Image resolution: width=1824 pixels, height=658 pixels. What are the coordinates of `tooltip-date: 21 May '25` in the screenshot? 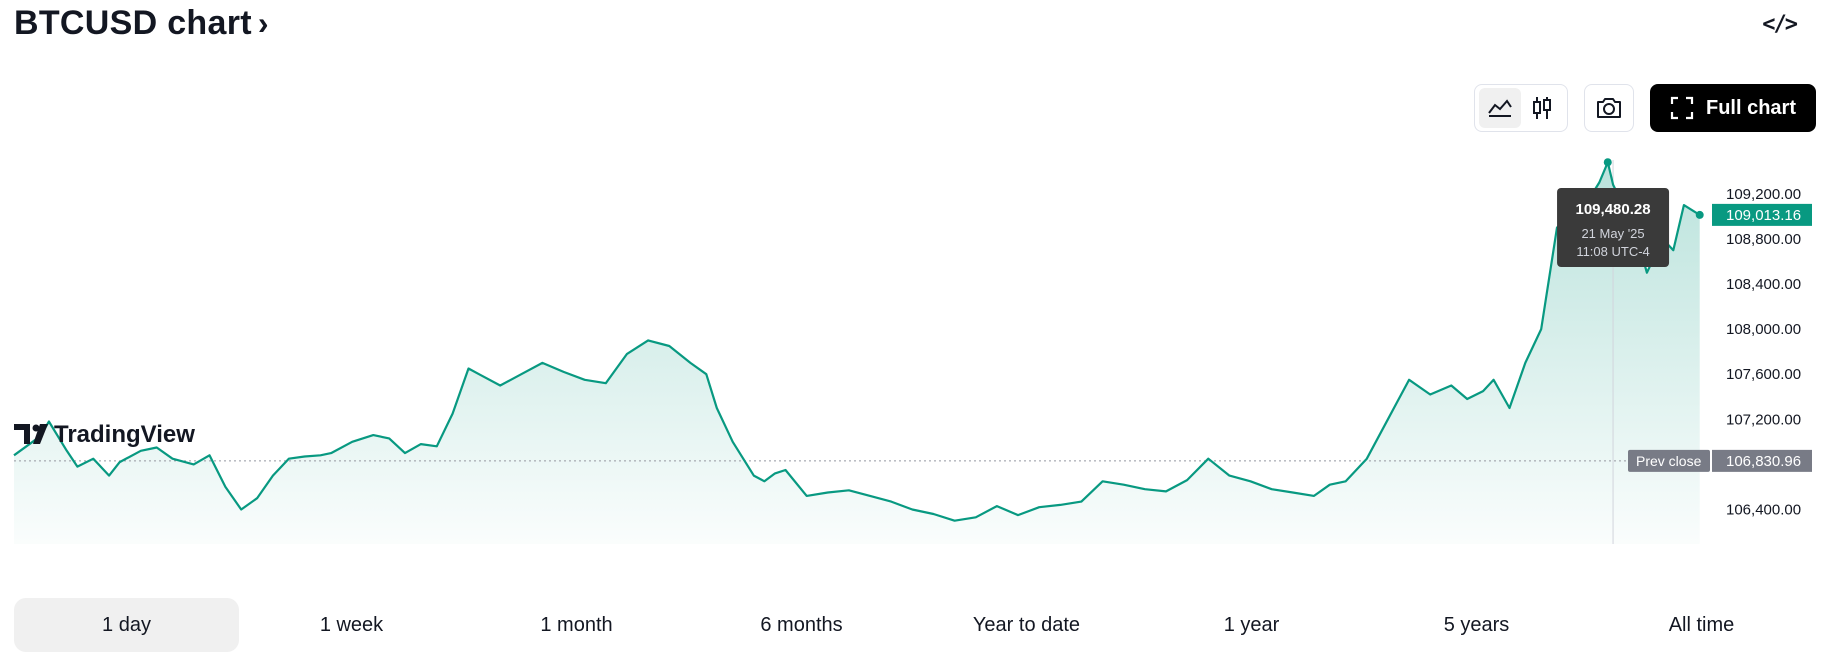 It's located at (1612, 233).